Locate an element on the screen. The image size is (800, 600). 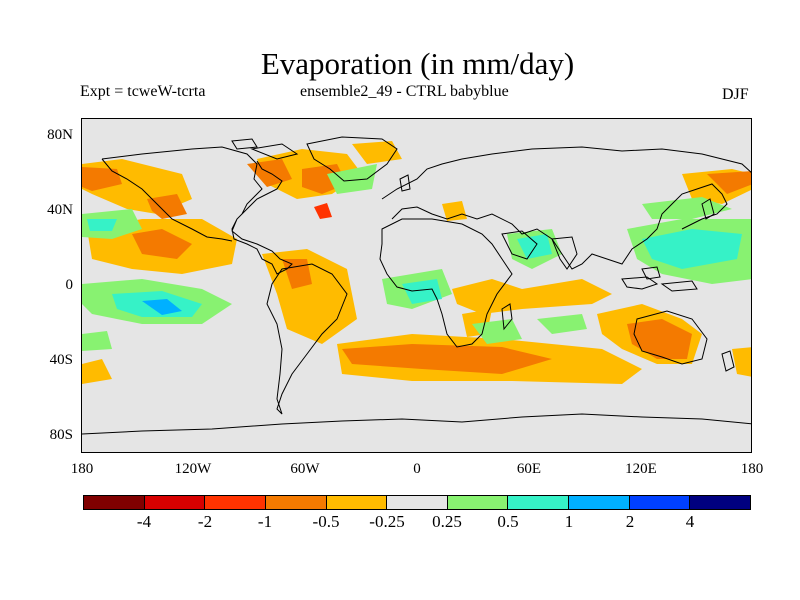
lon-label-60e: 60E is located at coordinates (529, 469).